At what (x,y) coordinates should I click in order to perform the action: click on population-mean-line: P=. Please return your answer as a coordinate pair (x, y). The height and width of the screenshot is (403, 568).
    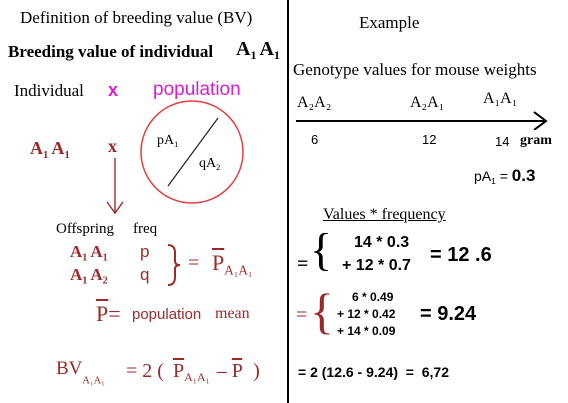
    Looking at the image, I should click on (108, 314).